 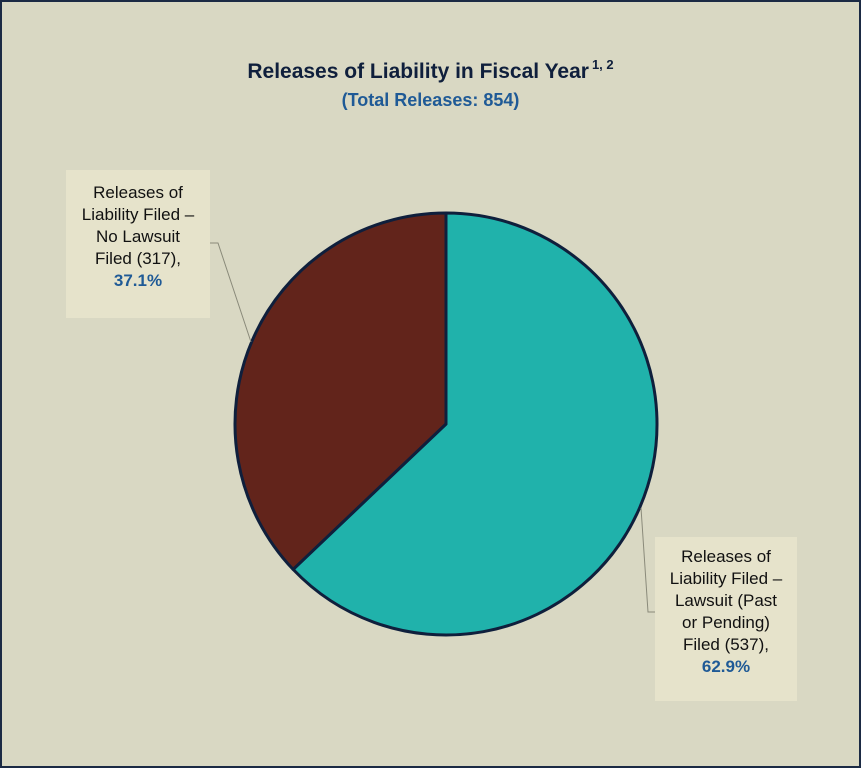 I want to click on pie-slice-no-lawsuit, so click(x=340, y=391).